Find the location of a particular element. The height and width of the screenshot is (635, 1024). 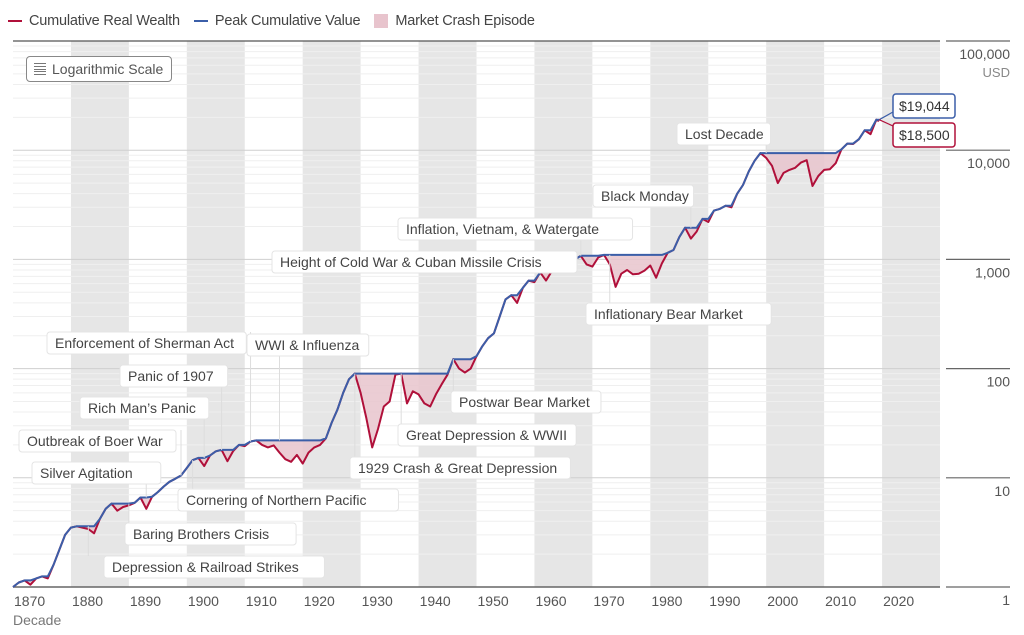

annotation-text: Cornering of Northern Pacific is located at coordinates (276, 500).